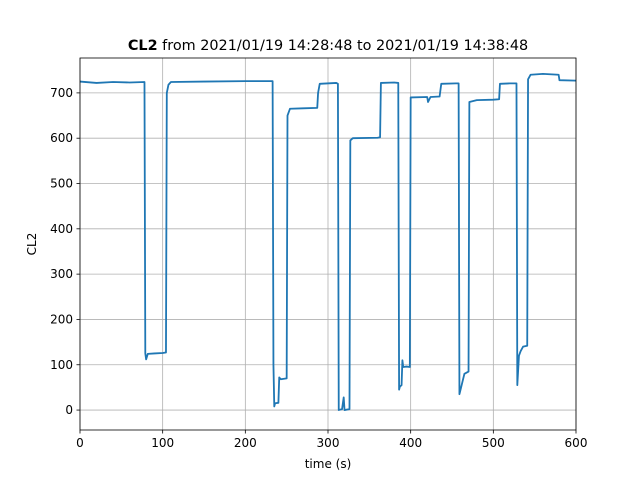 This screenshot has width=640, height=480. I want to click on x-tick-label: 100, so click(162, 443).